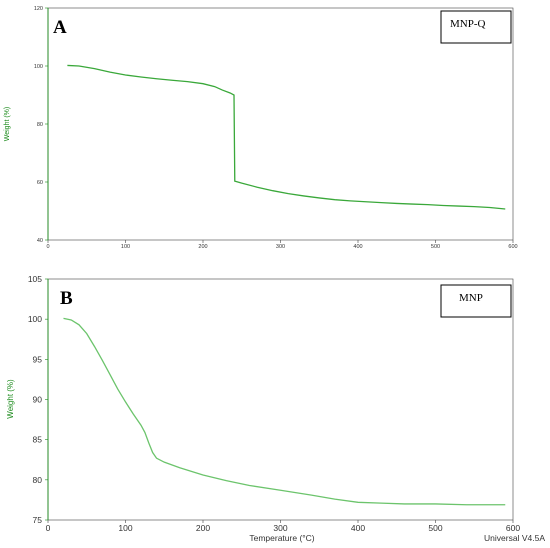  Describe the element at coordinates (38, 399) in the screenshot. I see `panel-b-y-tick-label: 90` at that location.